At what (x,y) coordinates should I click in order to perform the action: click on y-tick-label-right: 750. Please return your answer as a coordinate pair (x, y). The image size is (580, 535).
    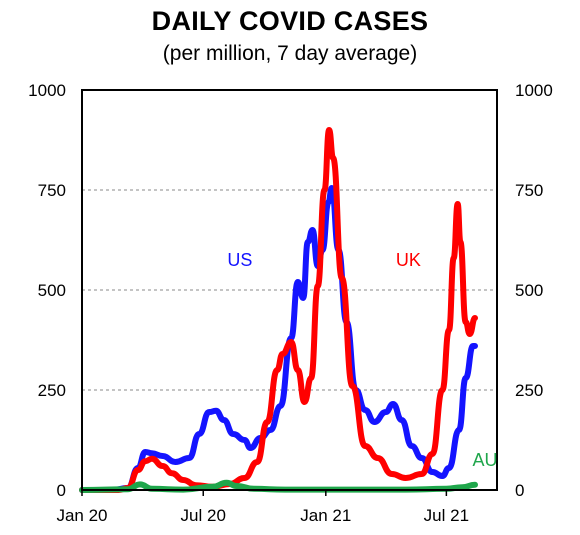
    Looking at the image, I should click on (529, 190).